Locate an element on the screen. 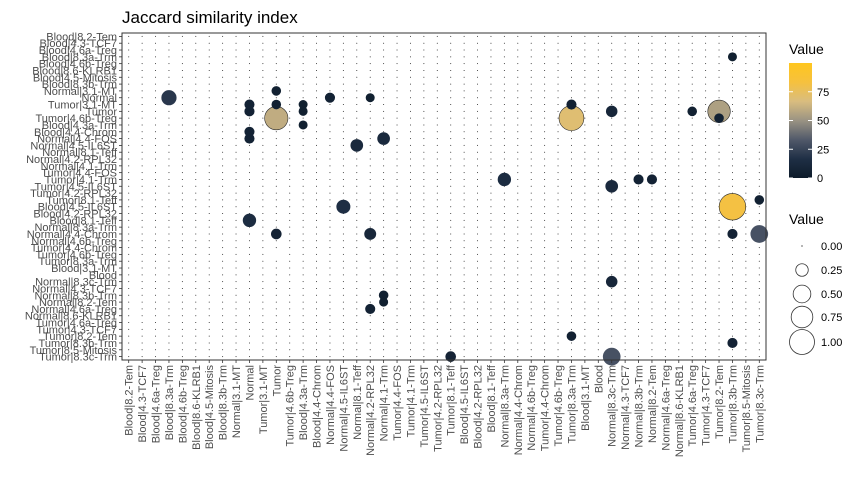 This screenshot has width=864, height=480. y-tick-label: Normal|8.3a-Trm is located at coordinates (75, 228).